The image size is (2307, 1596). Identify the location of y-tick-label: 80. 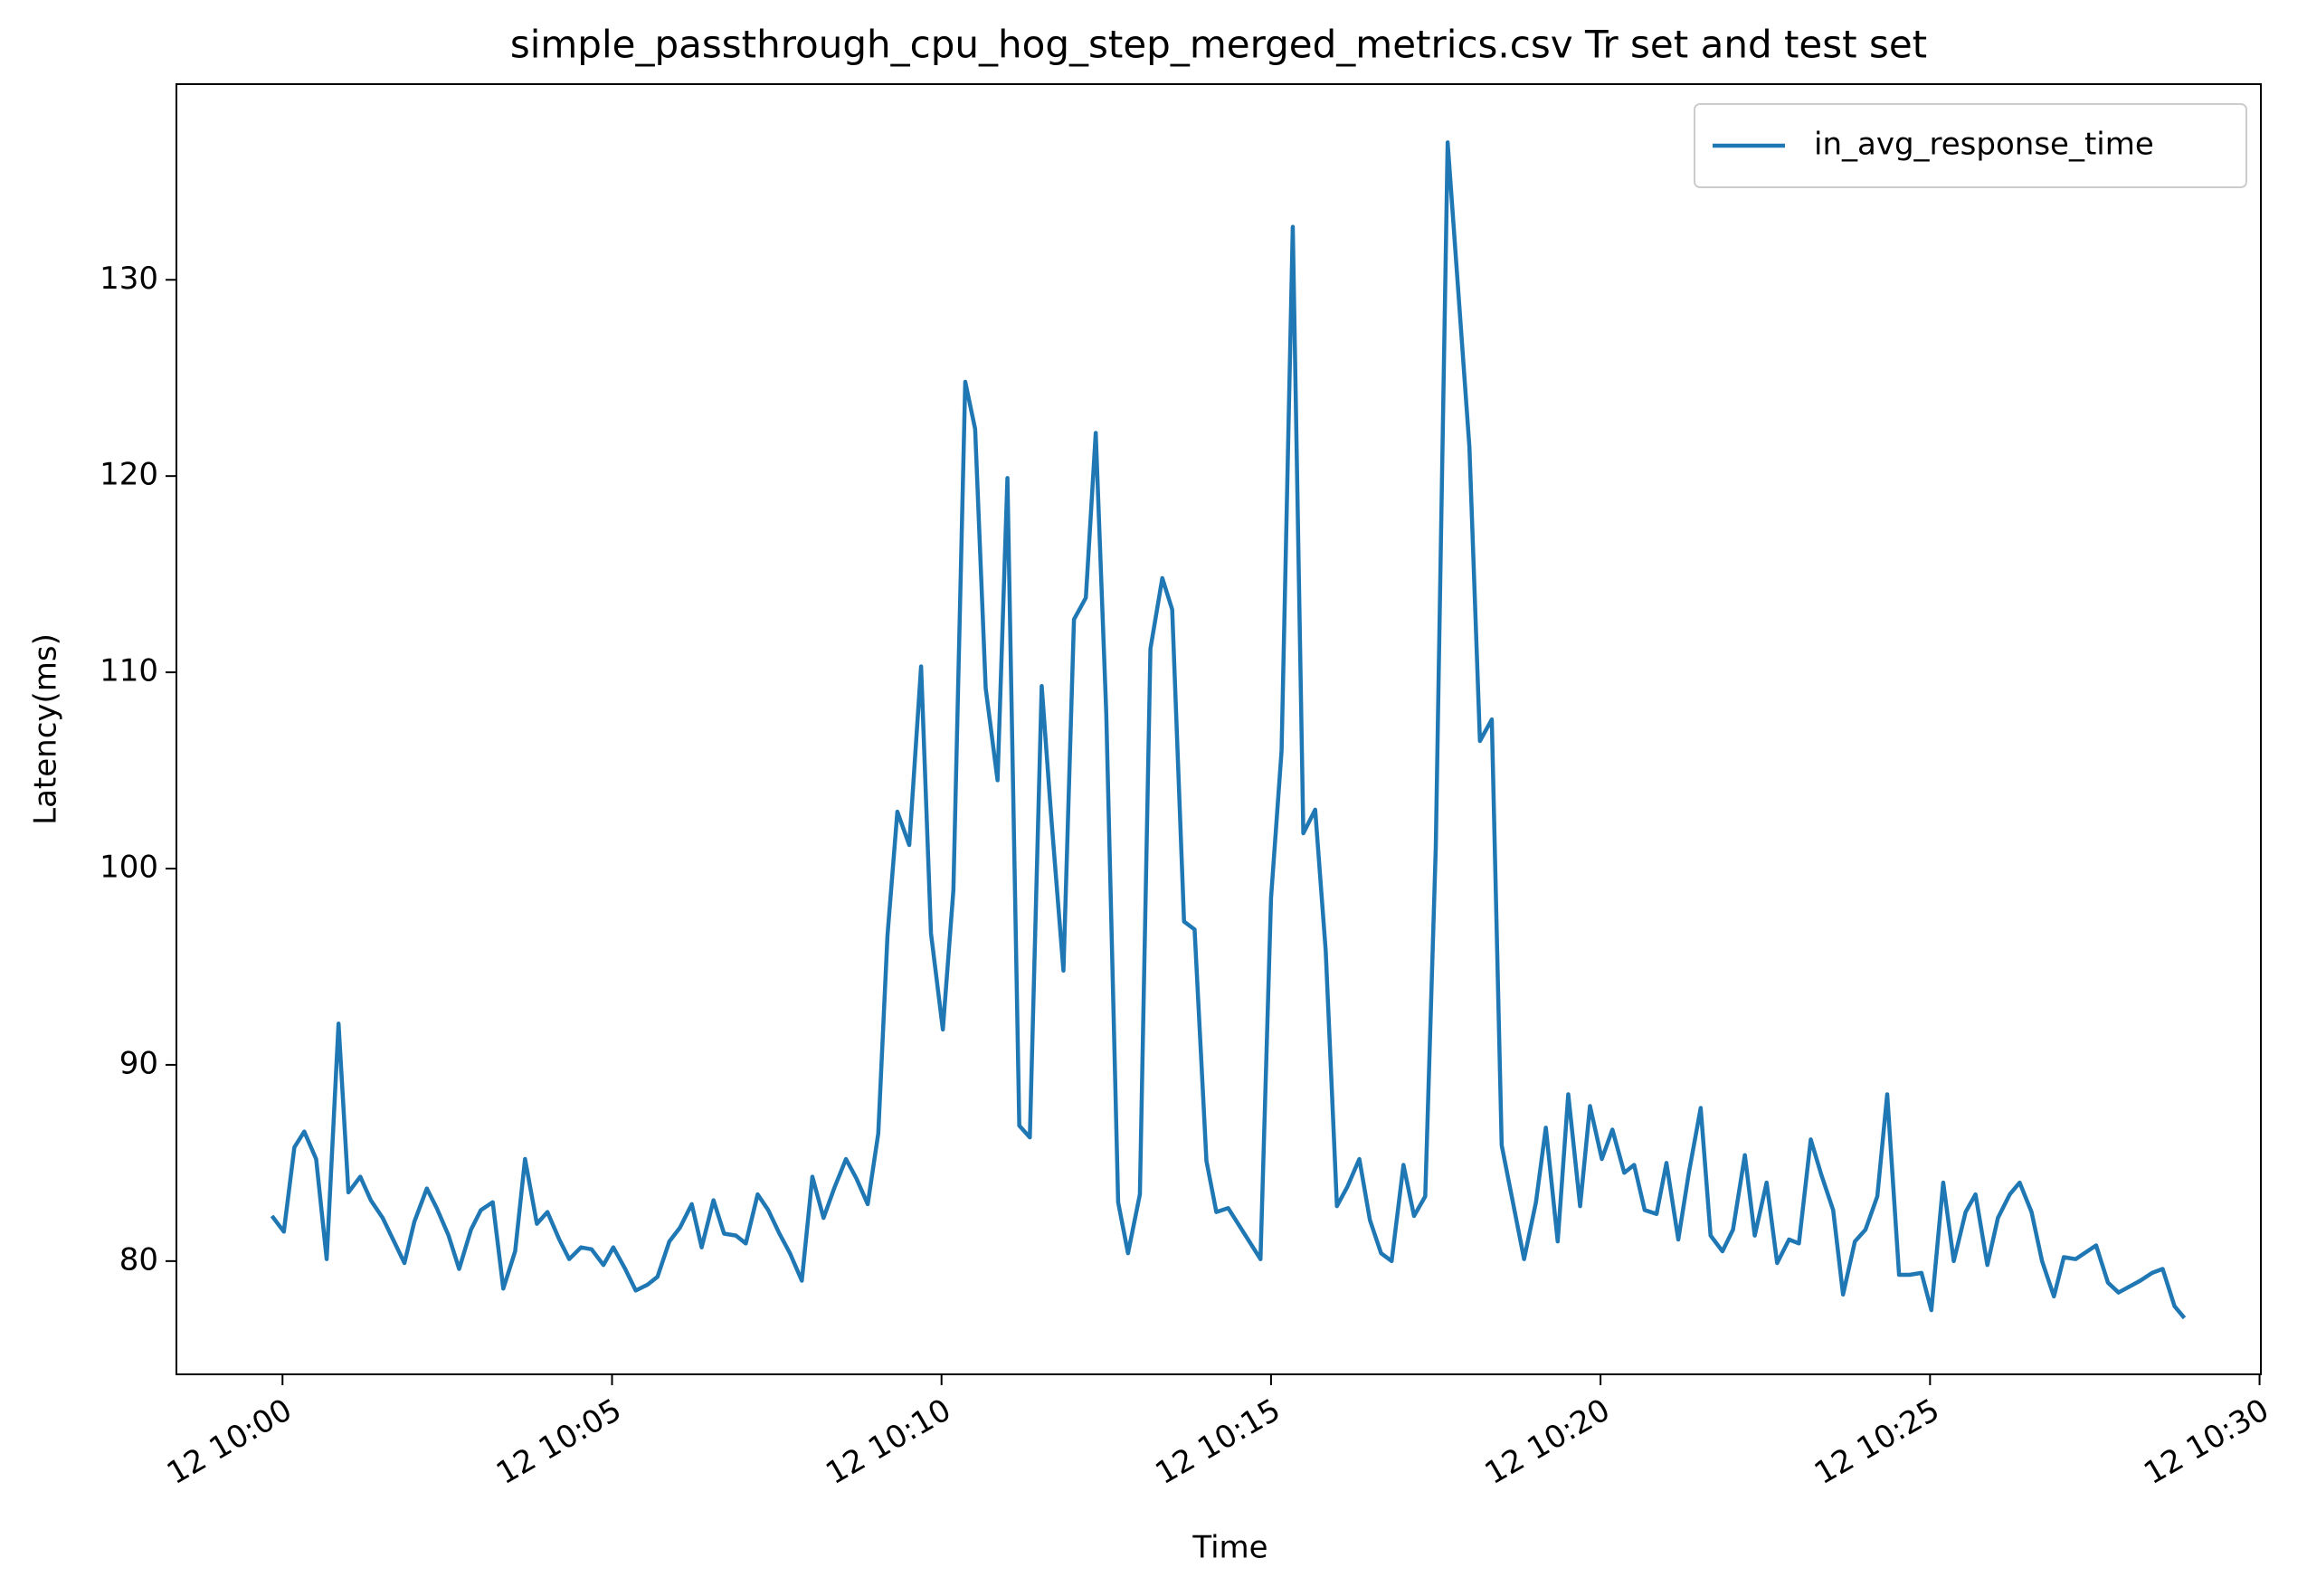
(138, 1260).